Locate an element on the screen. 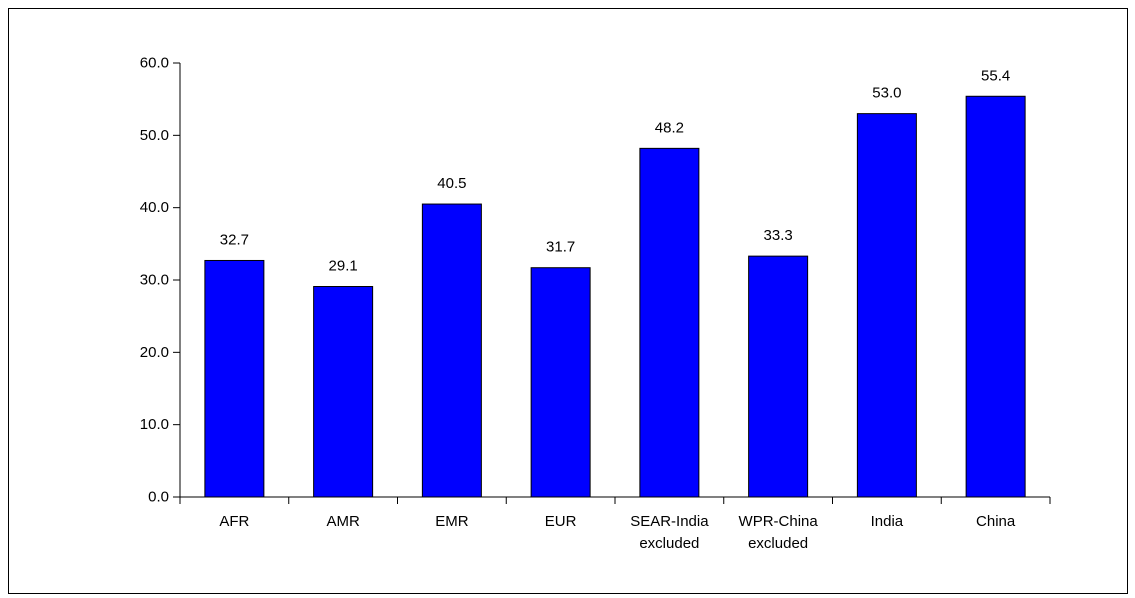 The image size is (1135, 598). x-category-label: India is located at coordinates (887, 521).